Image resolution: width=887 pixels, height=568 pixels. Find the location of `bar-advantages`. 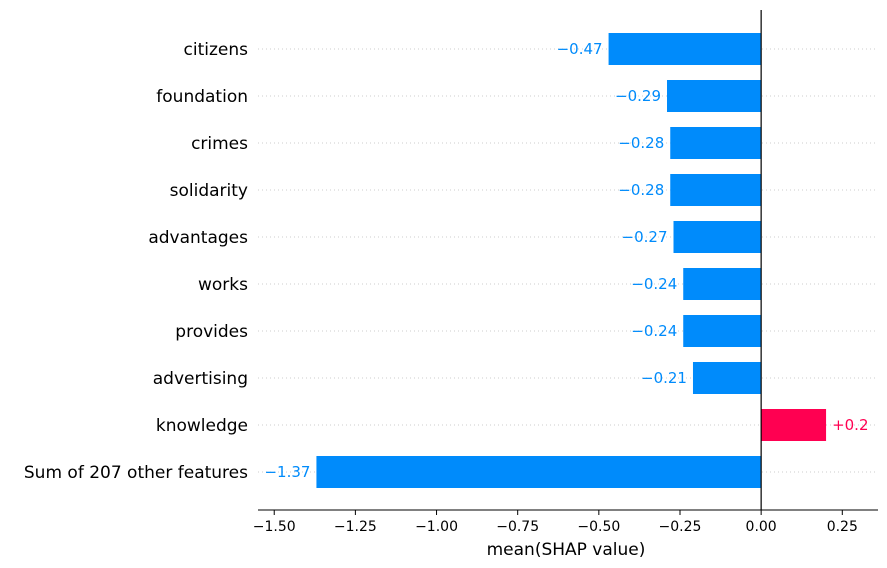

bar-advantages is located at coordinates (717, 237).